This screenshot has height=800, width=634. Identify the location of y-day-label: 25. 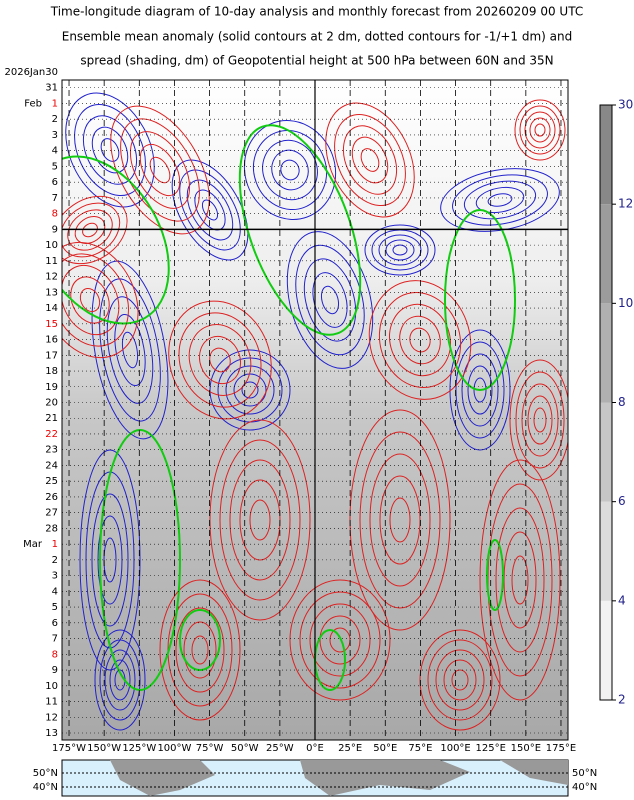
(51, 481).